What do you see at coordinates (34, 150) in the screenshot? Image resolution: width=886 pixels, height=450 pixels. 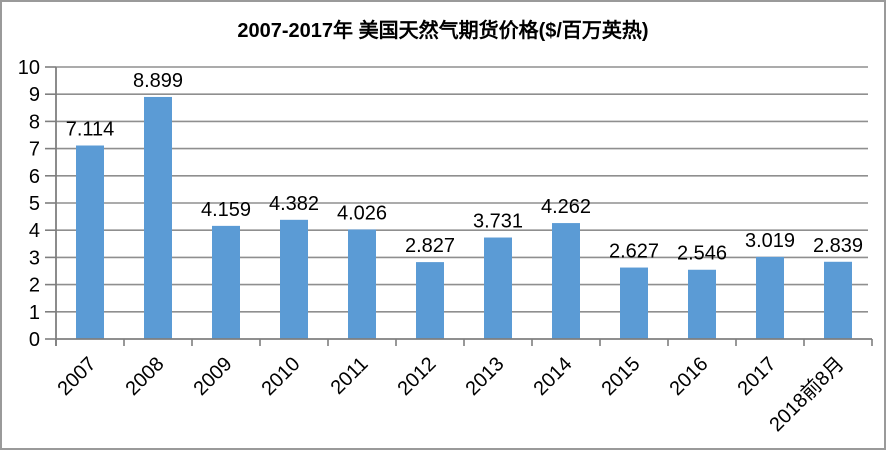 I see `y-axis-tick-label: 7` at bounding box center [34, 150].